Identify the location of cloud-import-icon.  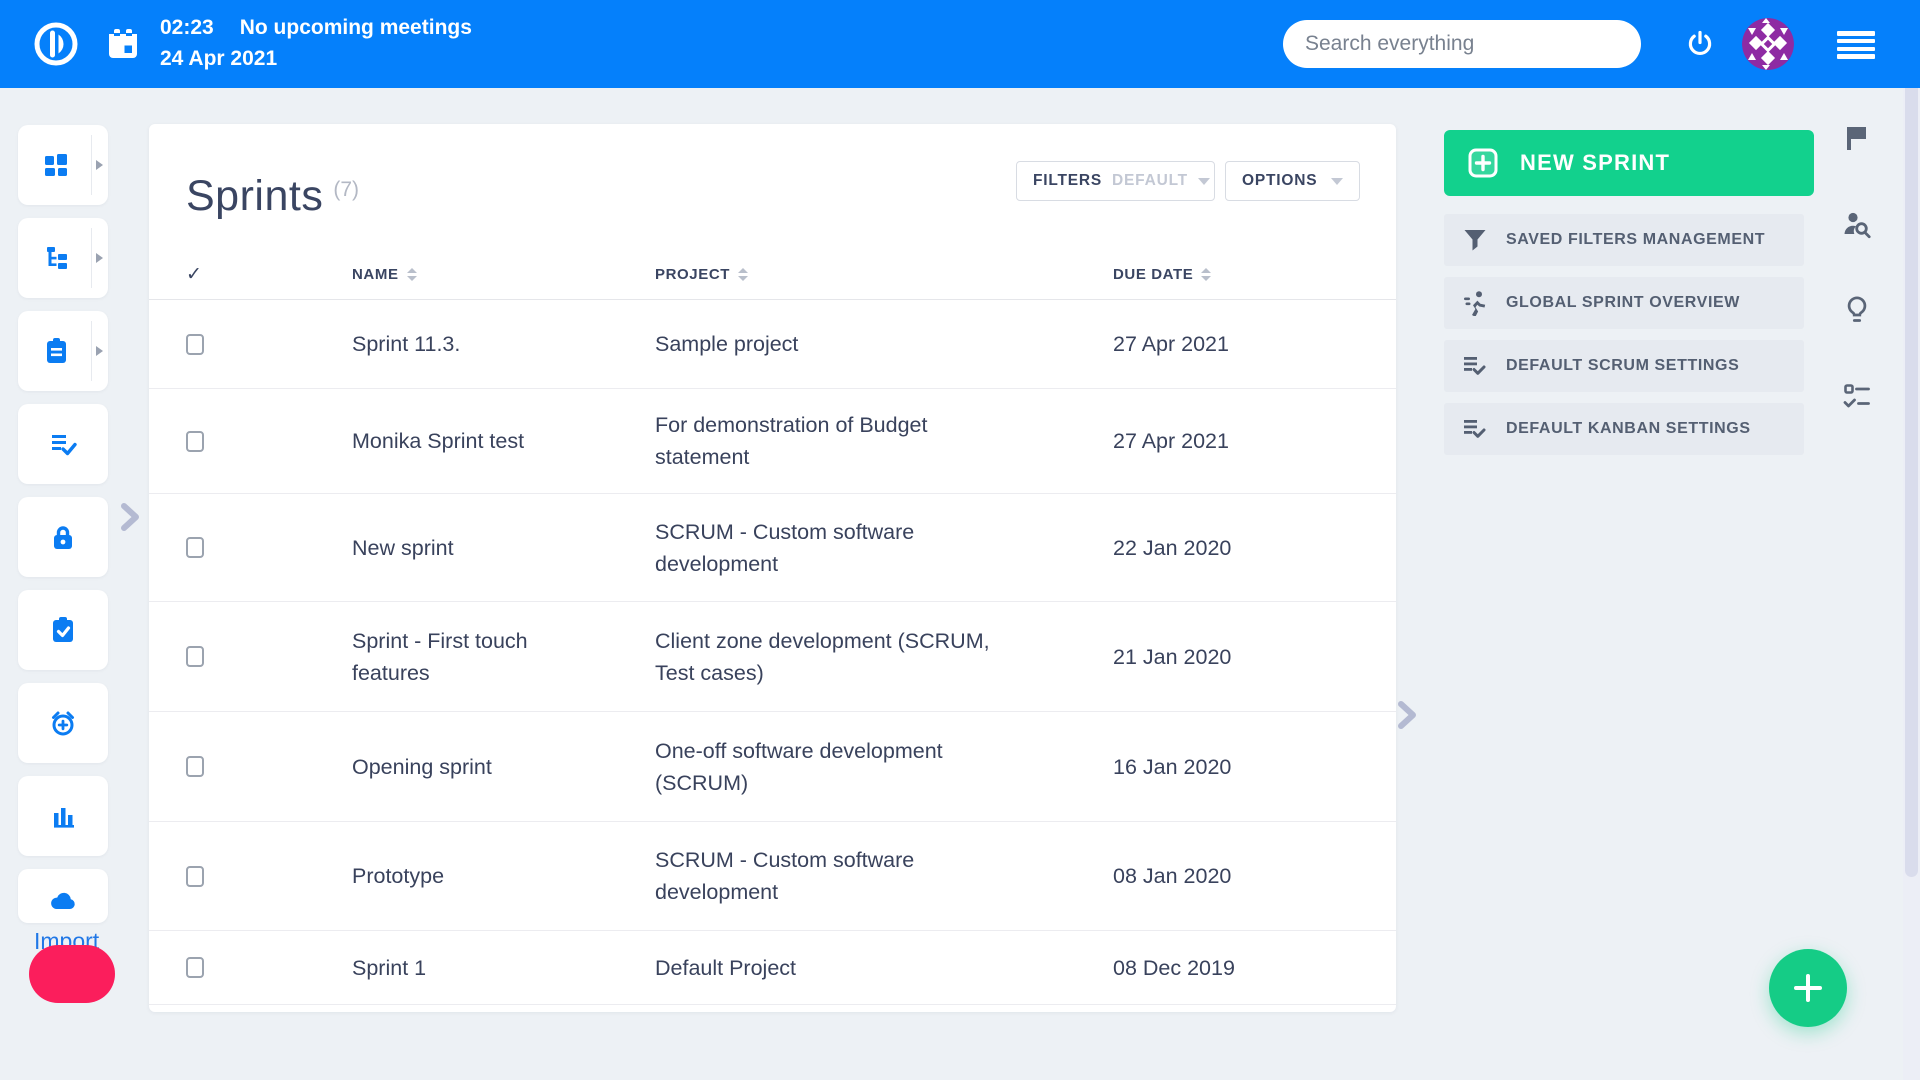
(63, 900).